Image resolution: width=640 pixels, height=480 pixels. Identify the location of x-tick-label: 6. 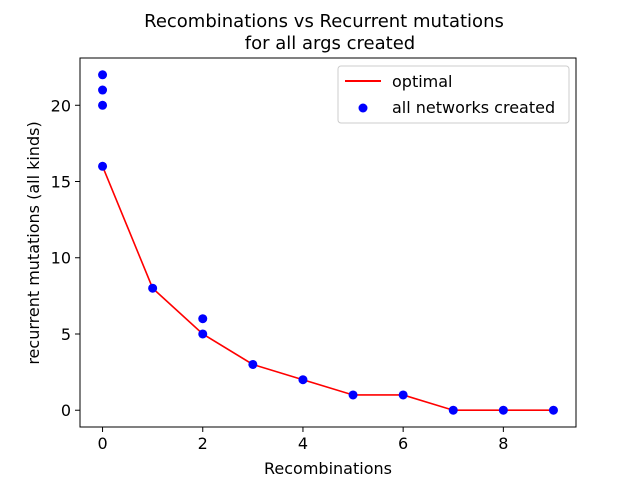
(403, 443).